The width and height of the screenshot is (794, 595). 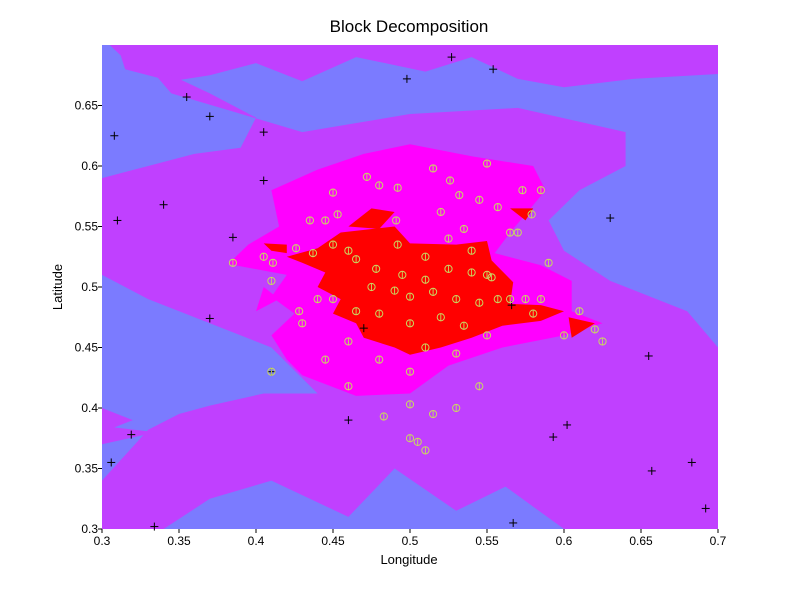 What do you see at coordinates (87, 348) in the screenshot?
I see `y-tick-label: 0.45` at bounding box center [87, 348].